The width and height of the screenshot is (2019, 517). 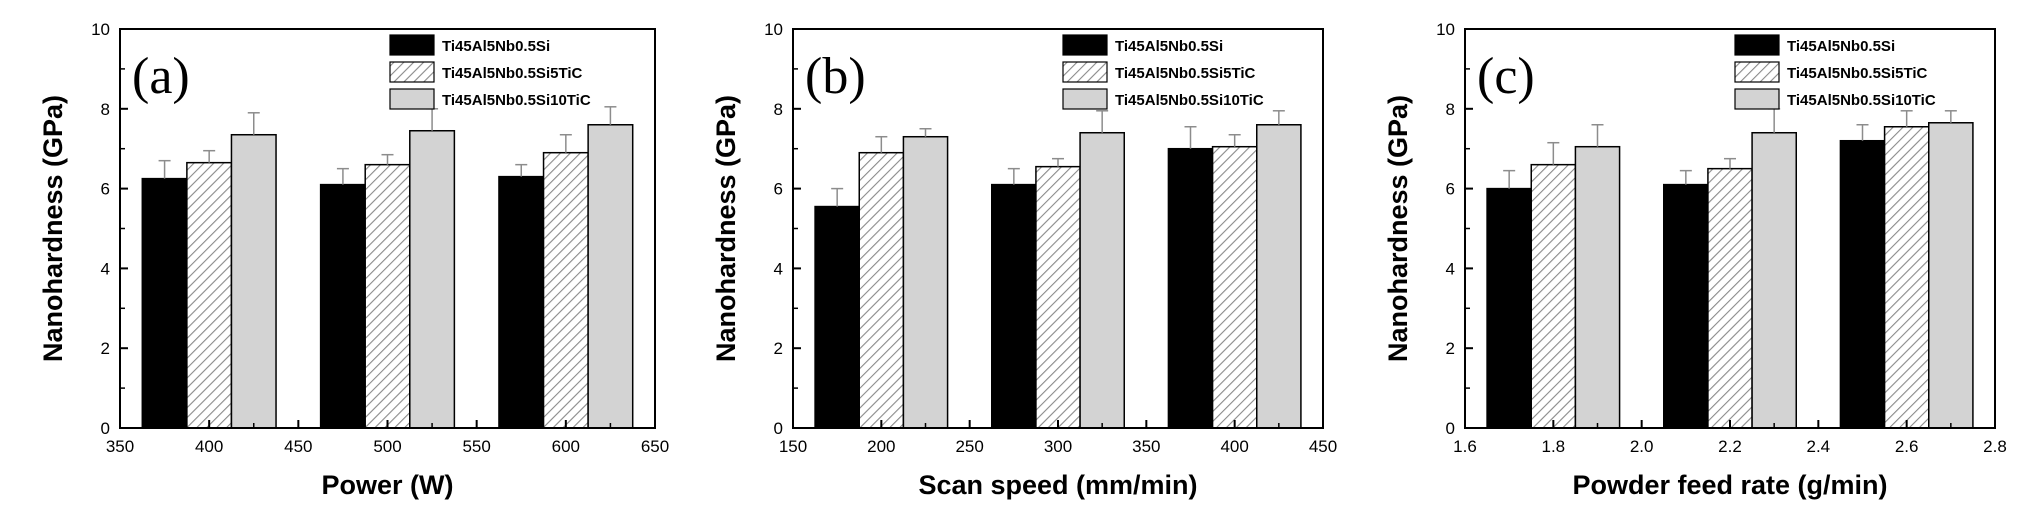 I want to click on x-axis-title-a: Power (W), so click(x=388, y=485).